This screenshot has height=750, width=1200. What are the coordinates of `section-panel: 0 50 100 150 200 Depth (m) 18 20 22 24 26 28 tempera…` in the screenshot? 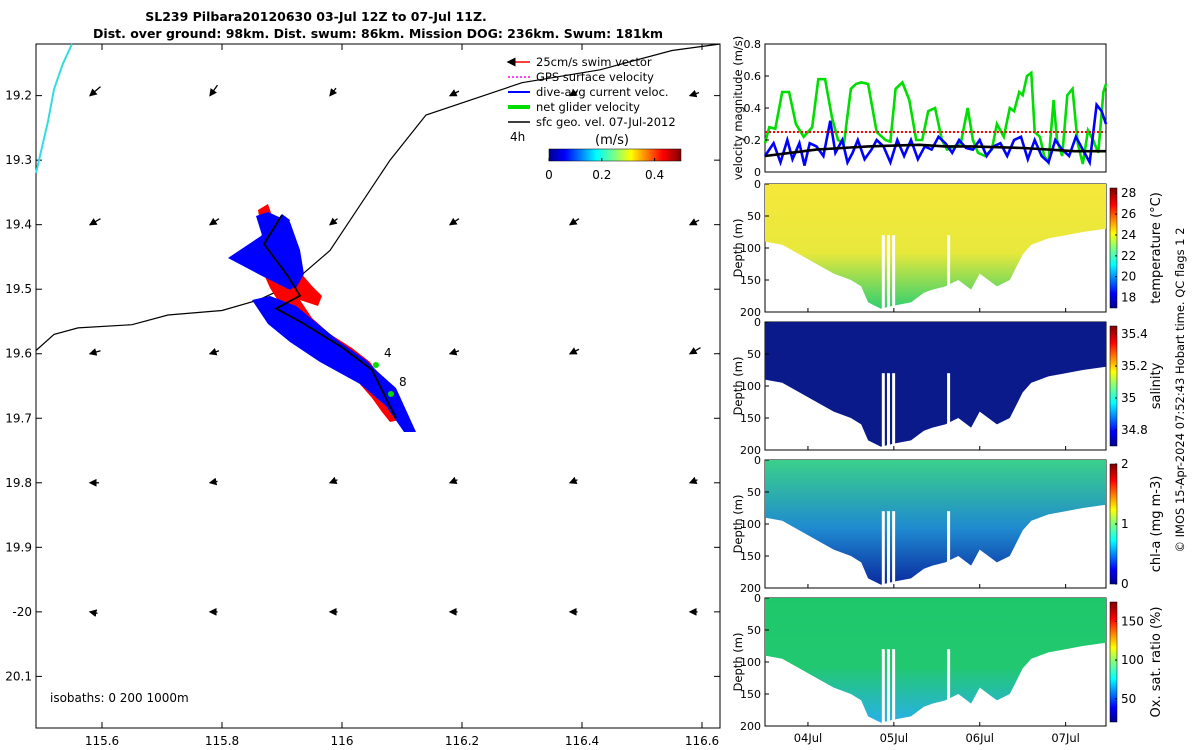 It's located at (947, 248).